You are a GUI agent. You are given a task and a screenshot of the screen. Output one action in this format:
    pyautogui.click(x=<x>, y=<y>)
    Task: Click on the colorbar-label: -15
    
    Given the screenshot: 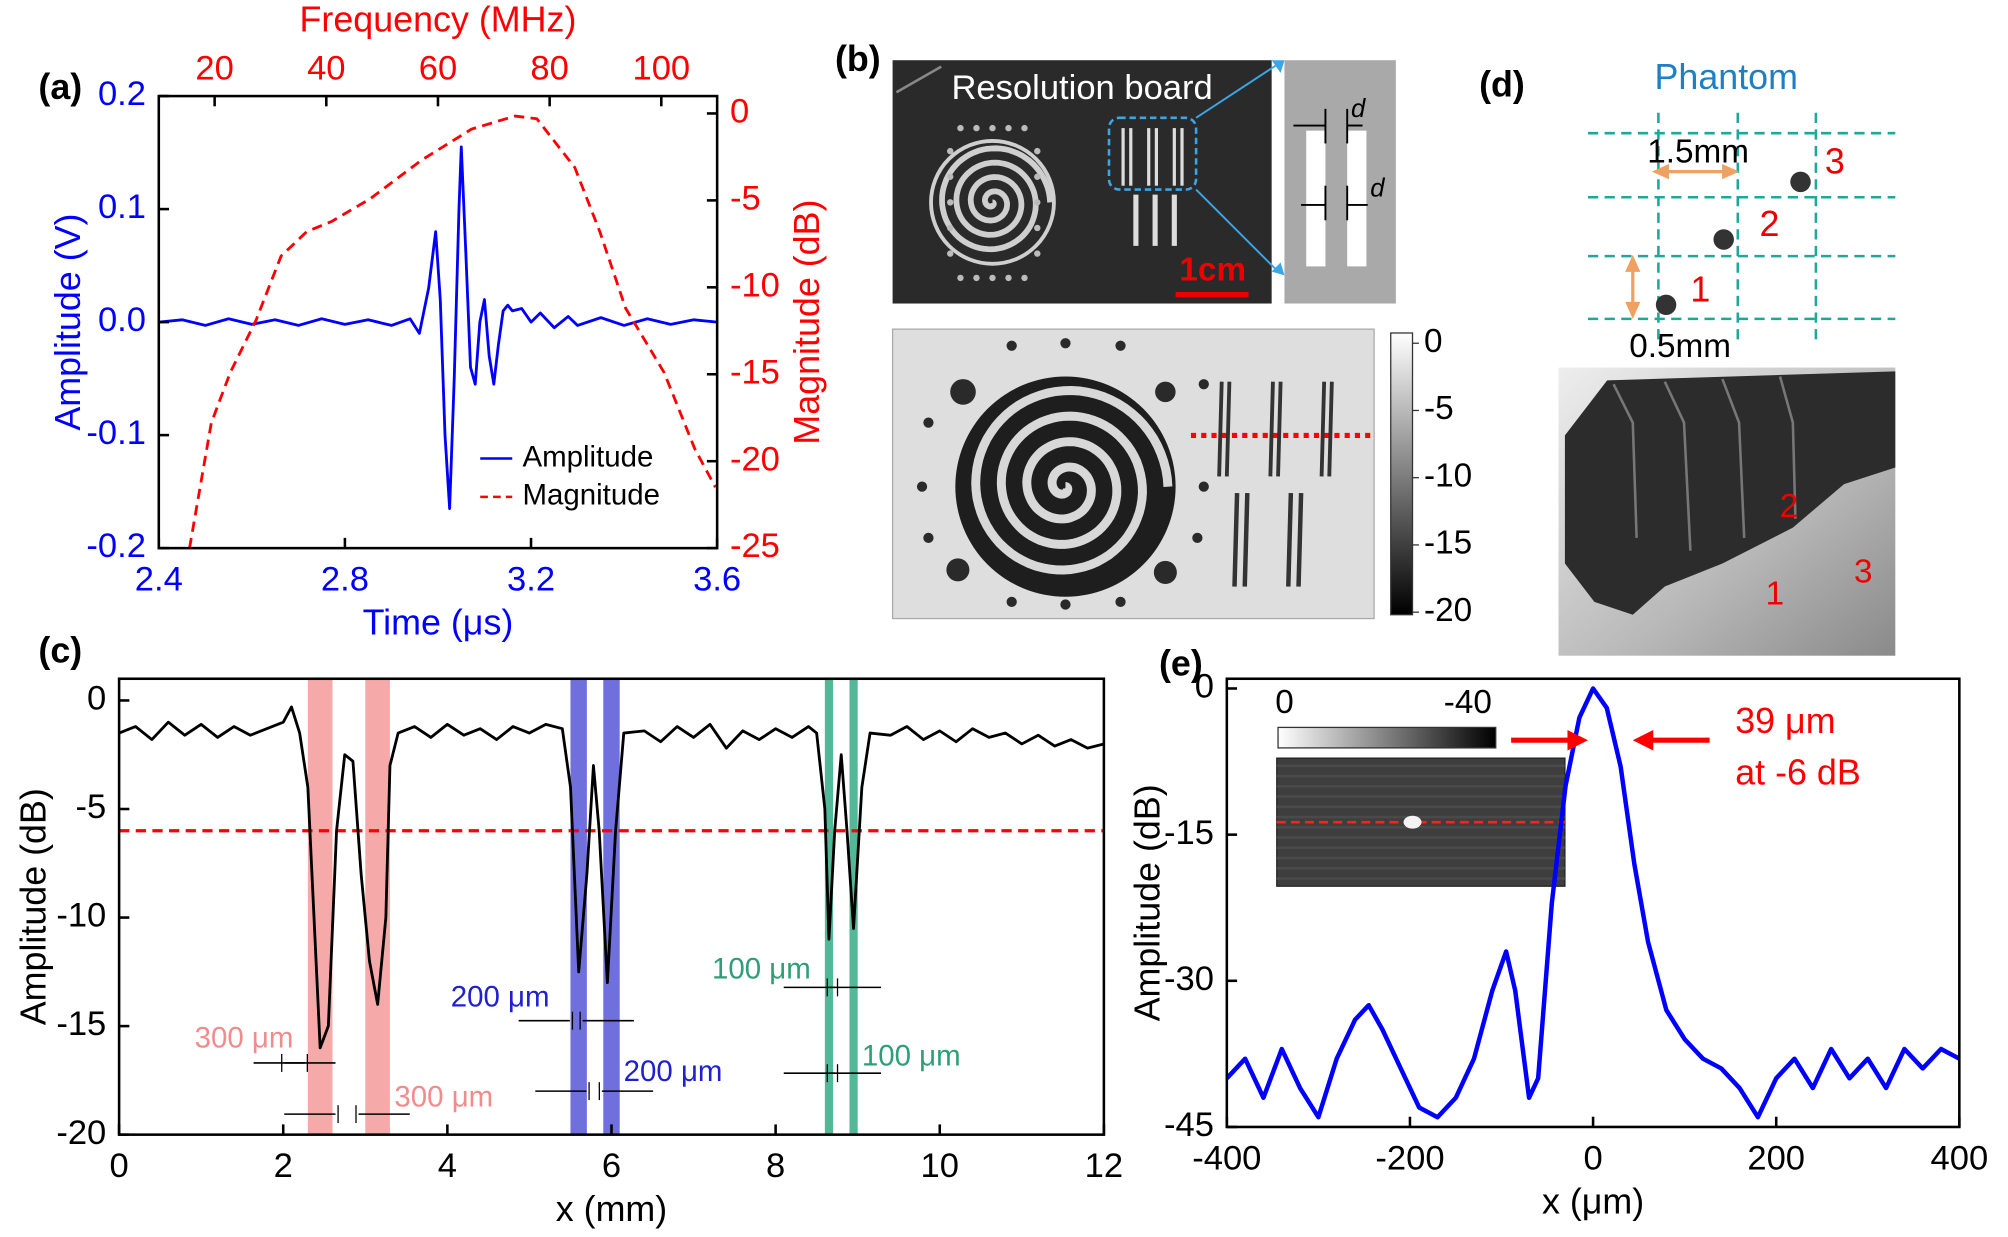 What is the action you would take?
    pyautogui.click(x=1448, y=543)
    